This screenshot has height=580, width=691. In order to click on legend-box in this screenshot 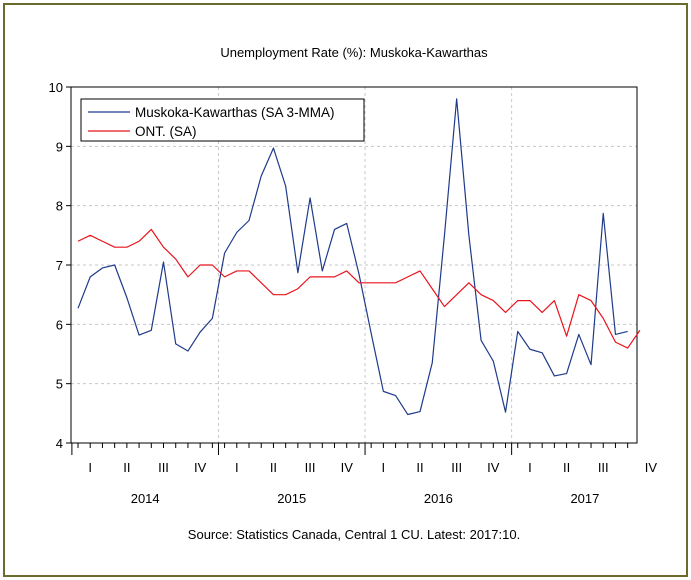, I will do `click(222, 120)`.